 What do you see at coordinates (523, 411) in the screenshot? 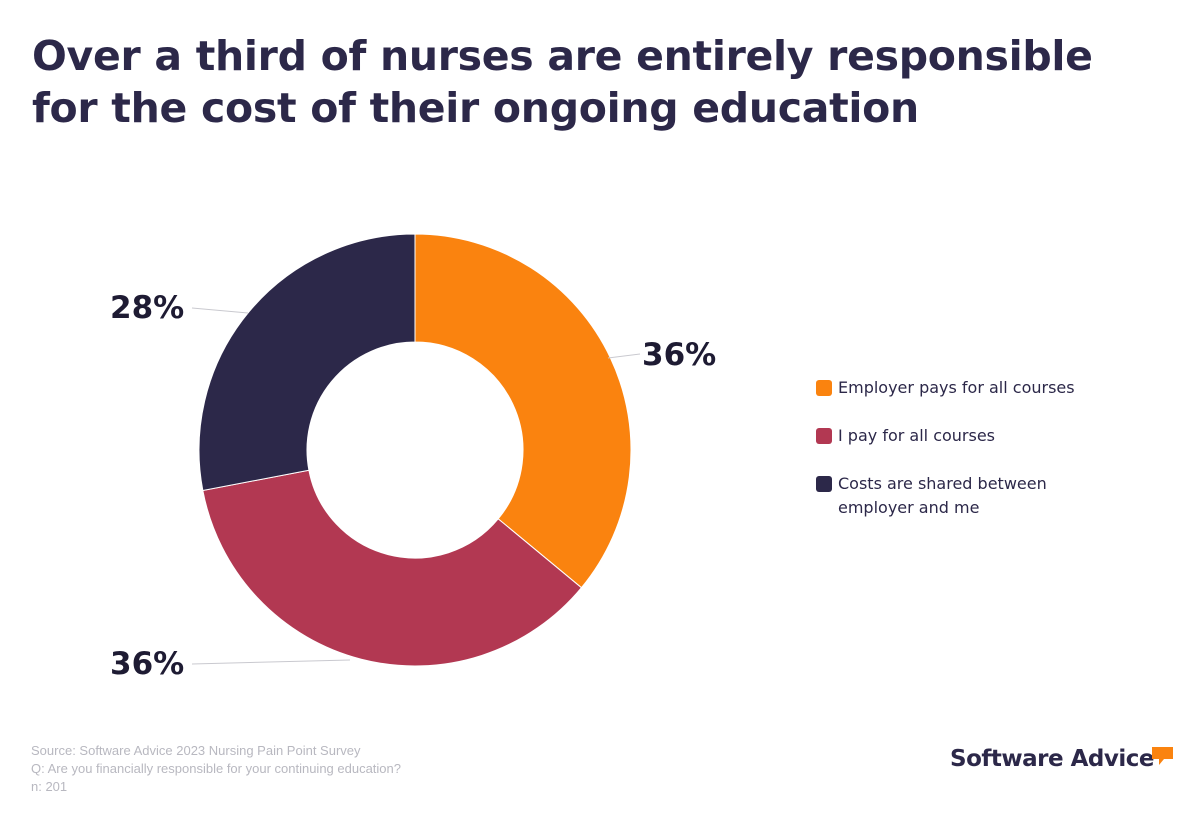
I see `donut-slice-employer-pays` at bounding box center [523, 411].